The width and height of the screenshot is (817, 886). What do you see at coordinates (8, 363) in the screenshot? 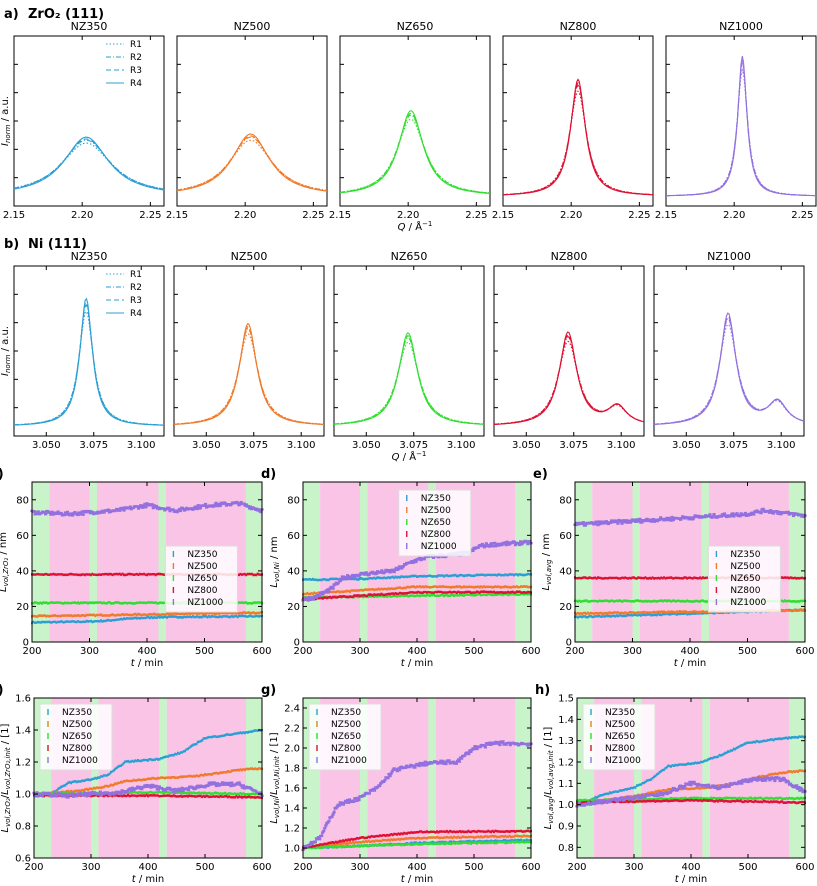
I see `ylabel-sub: norm` at bounding box center [8, 363].